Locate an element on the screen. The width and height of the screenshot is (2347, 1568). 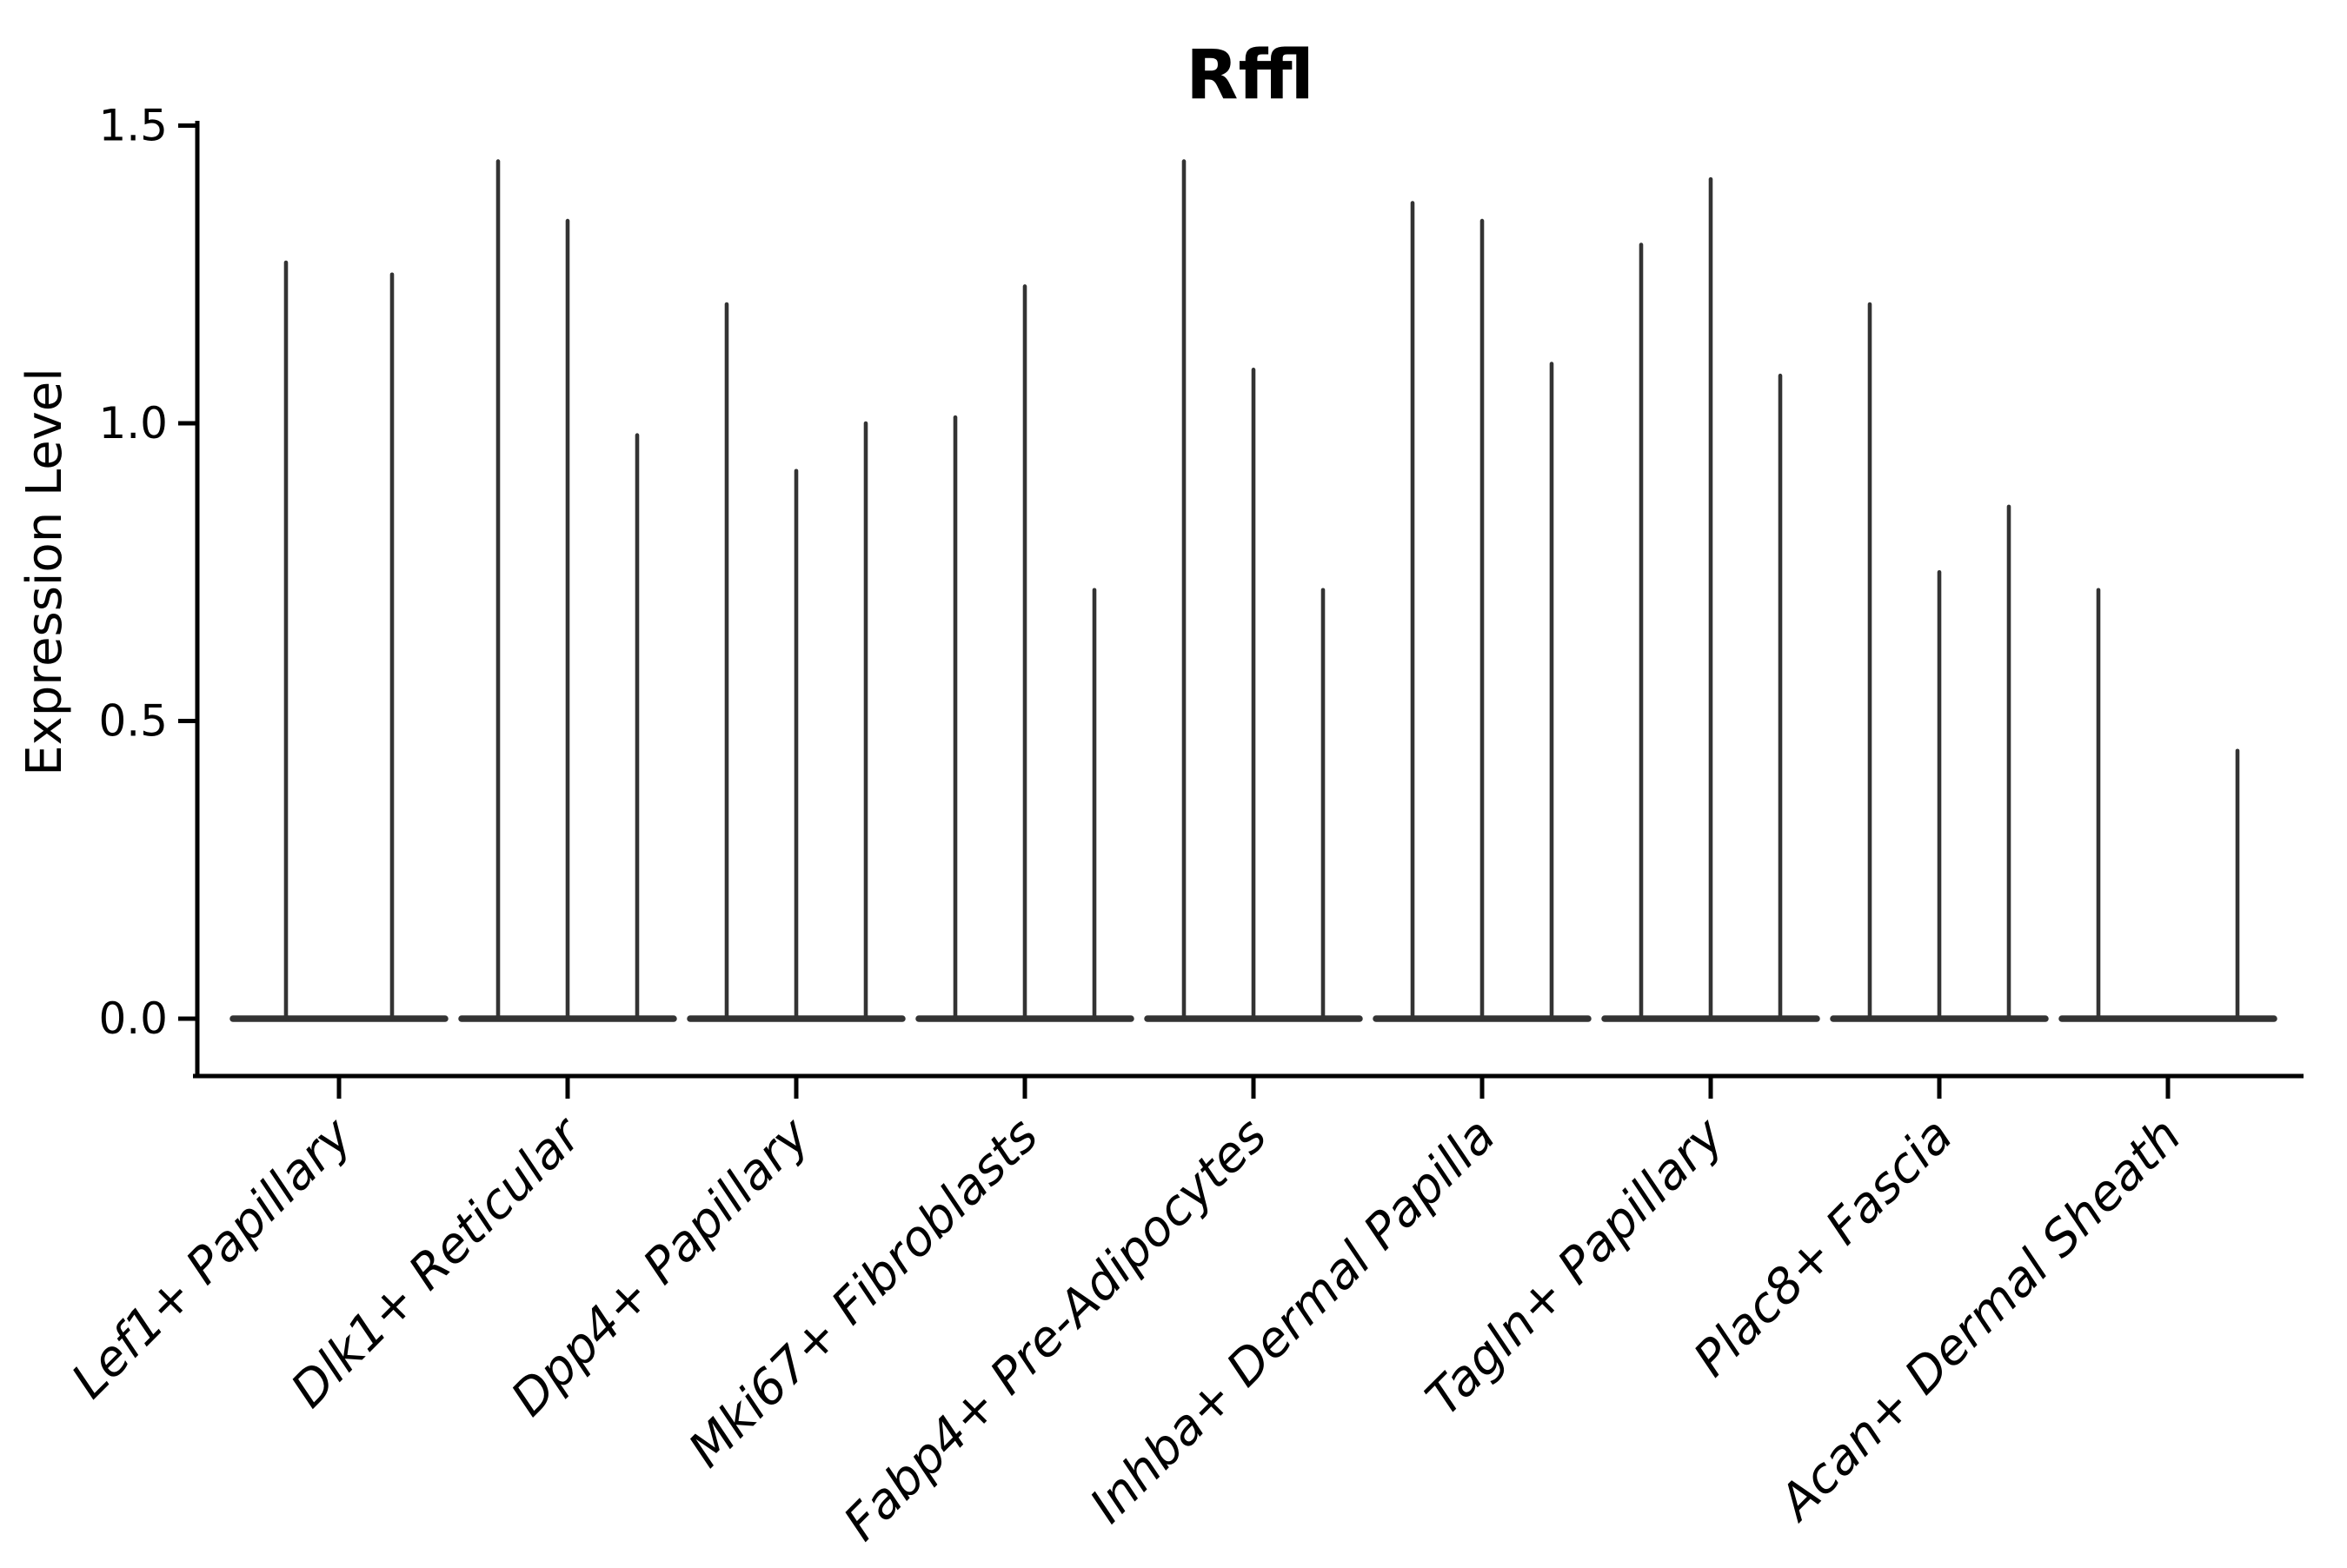
y-axis-label: Expression Level is located at coordinates (45, 572).